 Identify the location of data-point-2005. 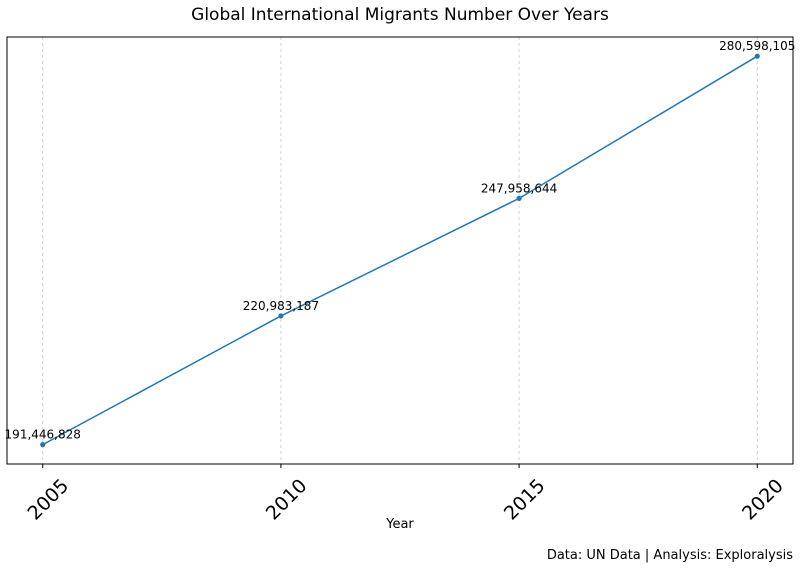
(43, 445).